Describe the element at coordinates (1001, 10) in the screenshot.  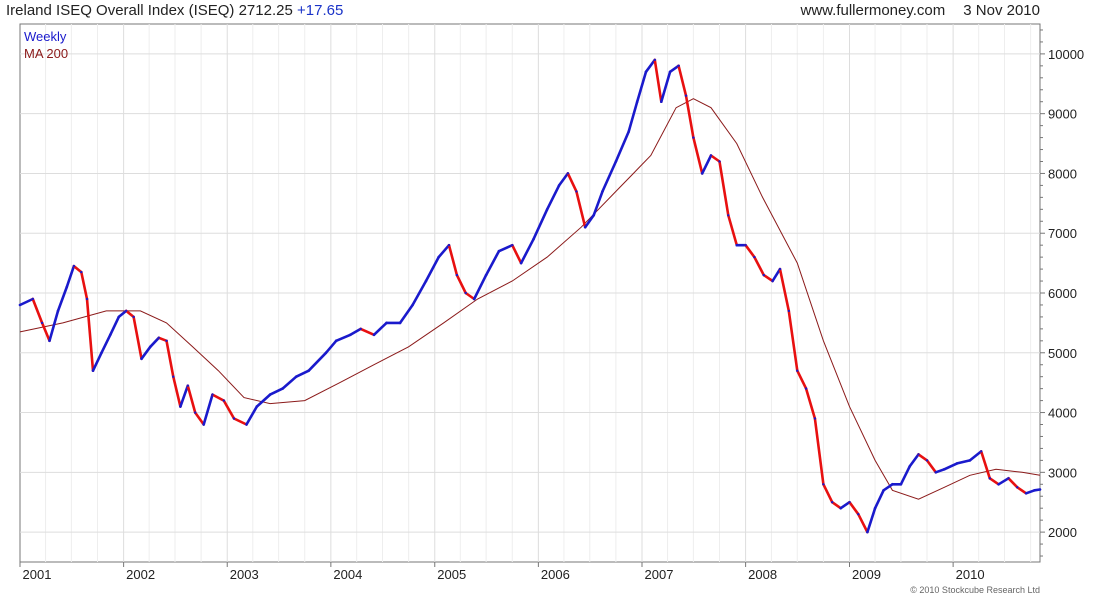
I see `chart-date: 3 Nov 2010` at that location.